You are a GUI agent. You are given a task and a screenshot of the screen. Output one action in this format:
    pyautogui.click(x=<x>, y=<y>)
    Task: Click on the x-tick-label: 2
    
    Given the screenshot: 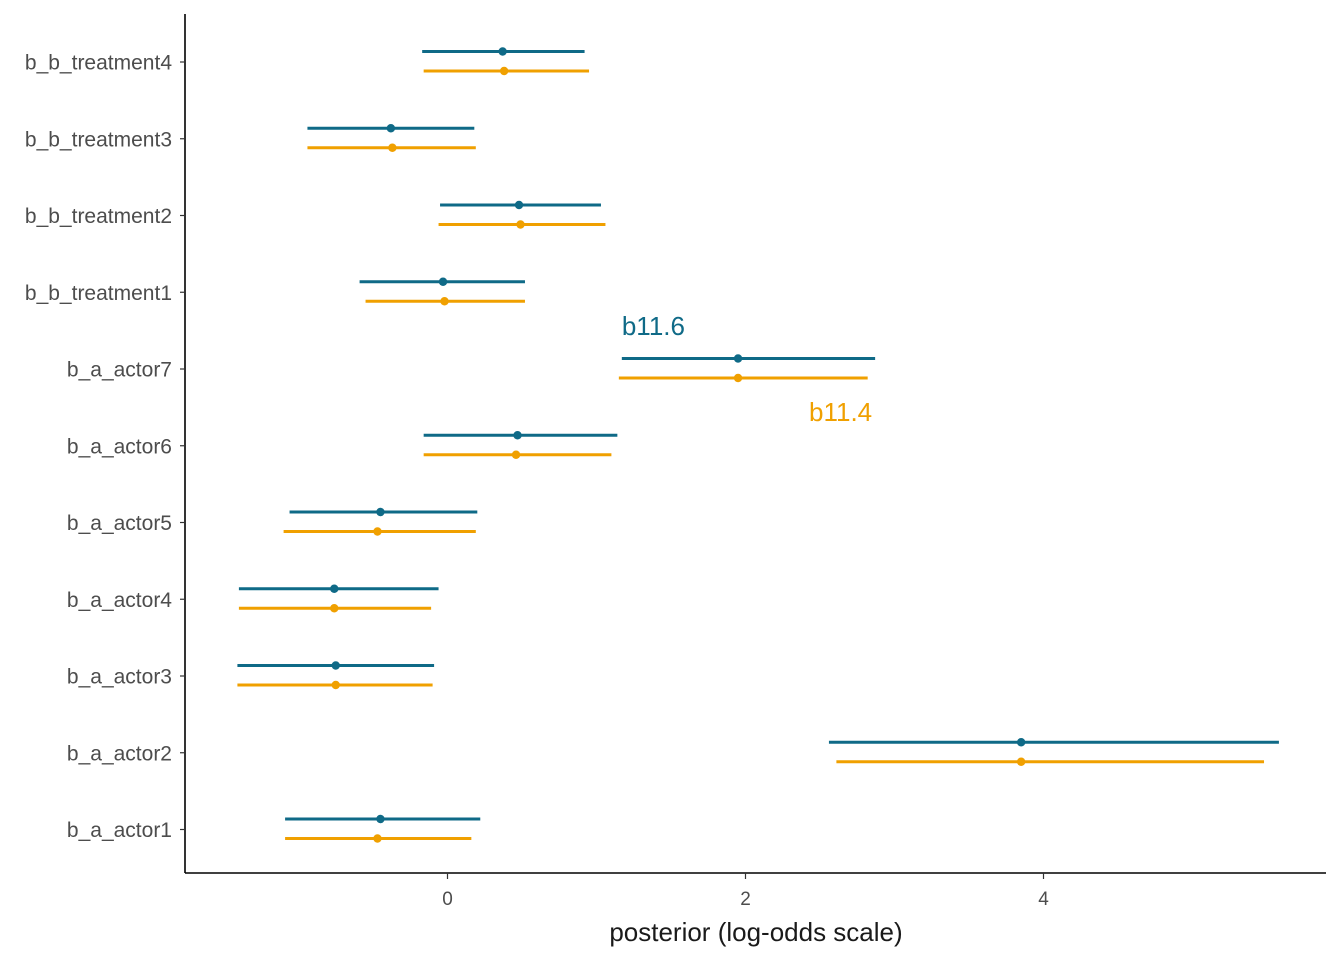 What is the action you would take?
    pyautogui.click(x=745, y=899)
    